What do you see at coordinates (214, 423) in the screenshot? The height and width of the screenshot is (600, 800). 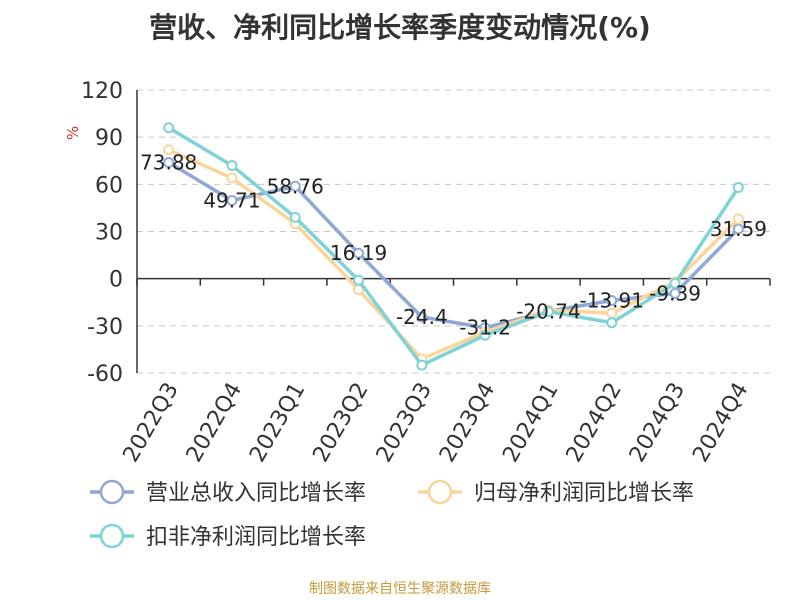 I see `x-tick-label: 2022Q4` at bounding box center [214, 423].